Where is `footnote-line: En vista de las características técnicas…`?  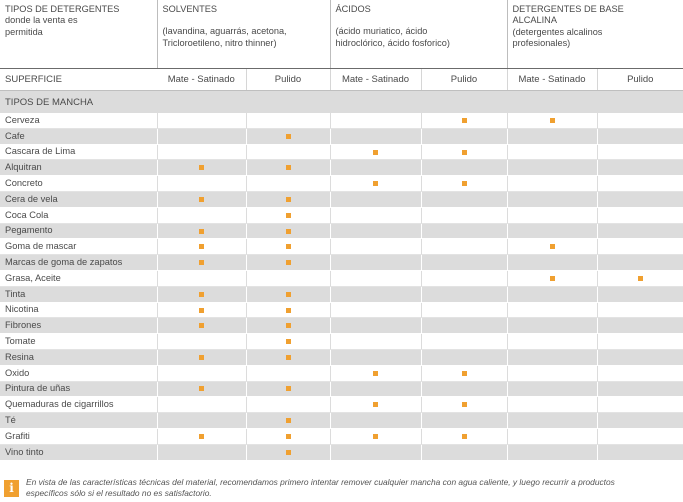
footnote-line: En vista de las características técnicas… is located at coordinates (320, 482).